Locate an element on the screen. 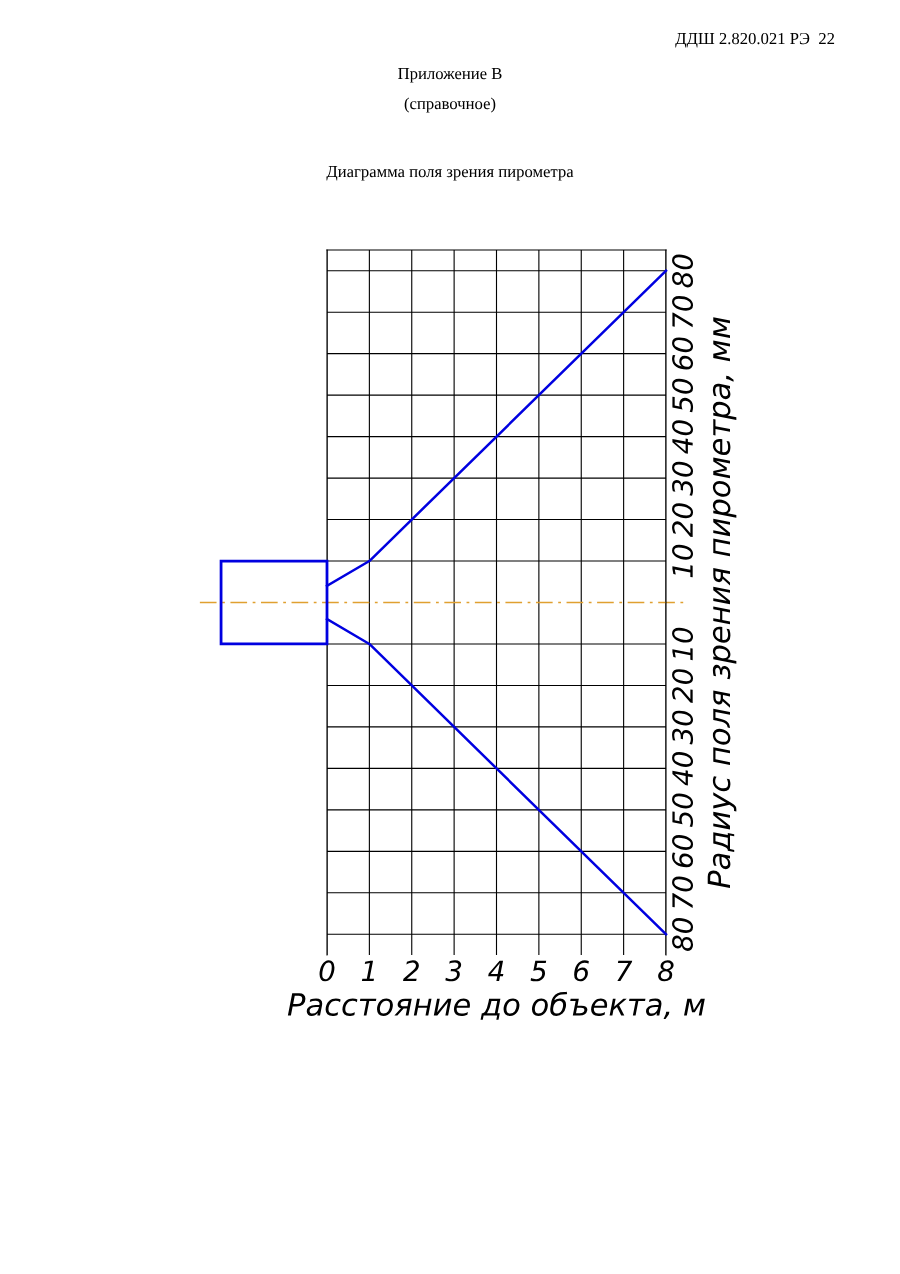  text: ДДШ 2.820.021 РЭ 22 is located at coordinates (755, 40).